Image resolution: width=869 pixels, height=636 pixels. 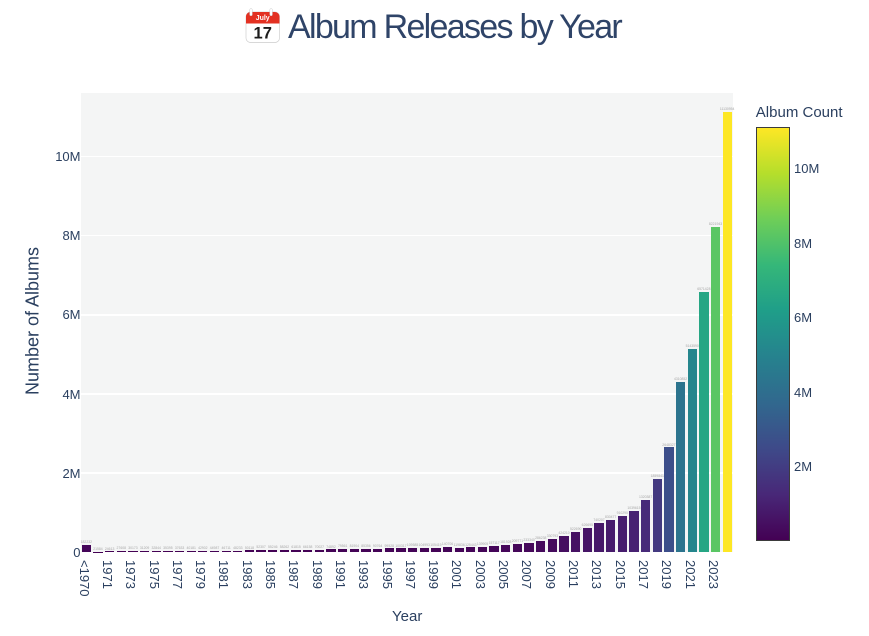 What do you see at coordinates (263, 33) in the screenshot?
I see `svg-text: 17` at bounding box center [263, 33].